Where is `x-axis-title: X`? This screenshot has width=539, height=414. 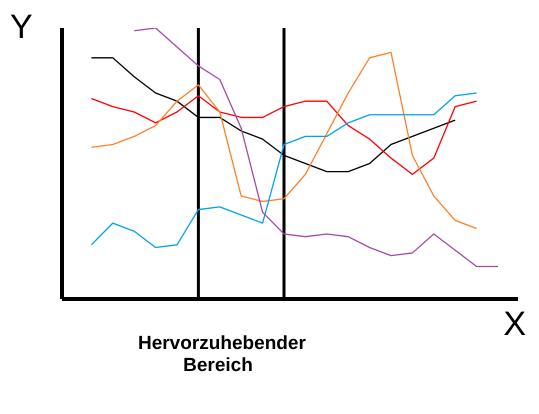
x-axis-title: X is located at coordinates (514, 324).